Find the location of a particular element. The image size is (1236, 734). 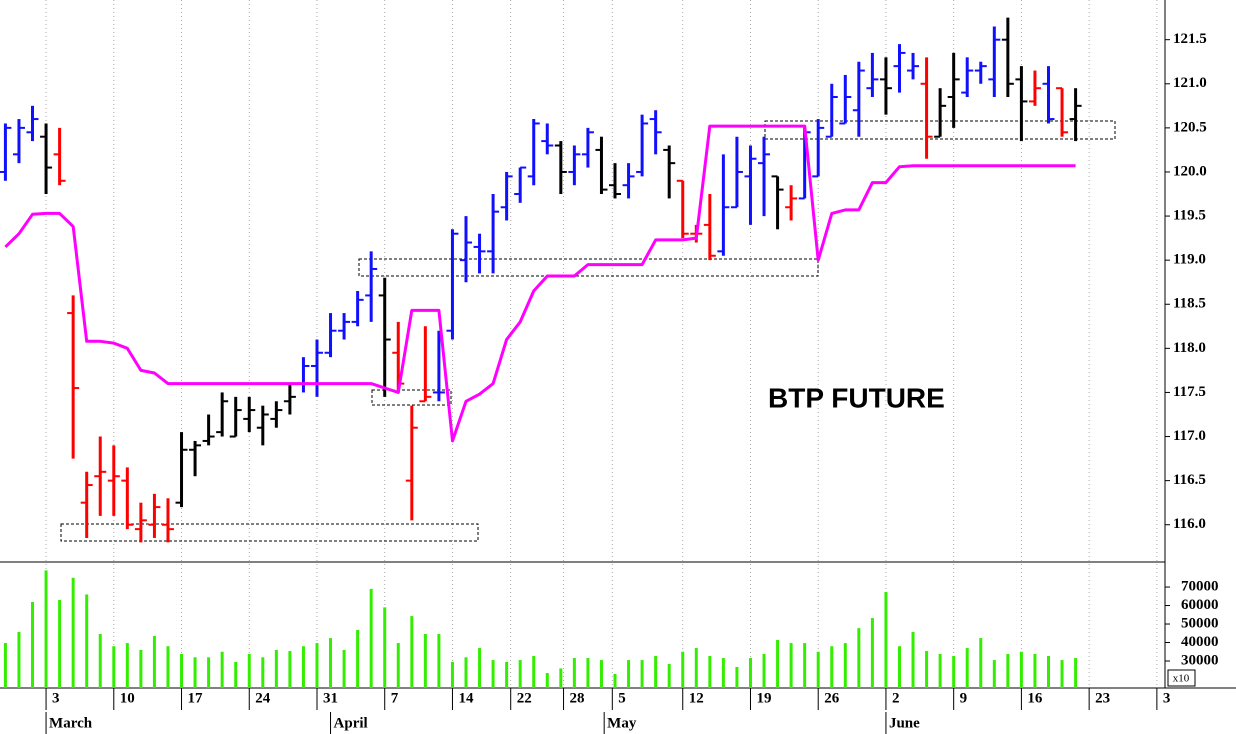

y-tick-label: 40000 is located at coordinates (1200, 642).